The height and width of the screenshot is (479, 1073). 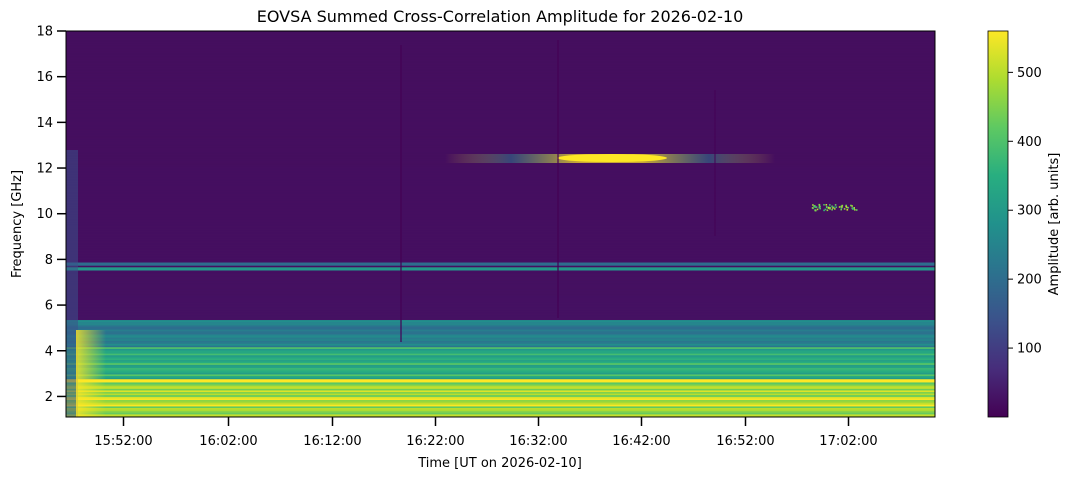 I want to click on sparkle-points, so click(x=834, y=207).